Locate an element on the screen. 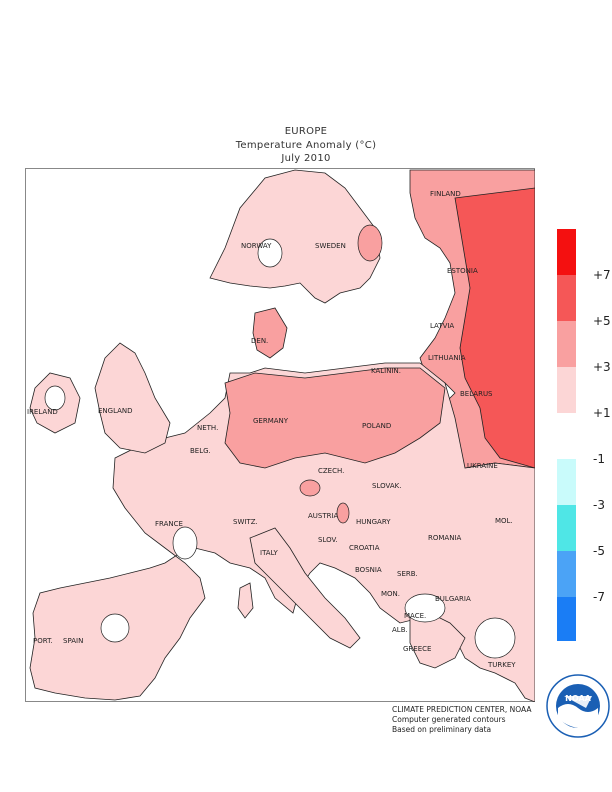  label-mol: MOL. is located at coordinates (504, 521).